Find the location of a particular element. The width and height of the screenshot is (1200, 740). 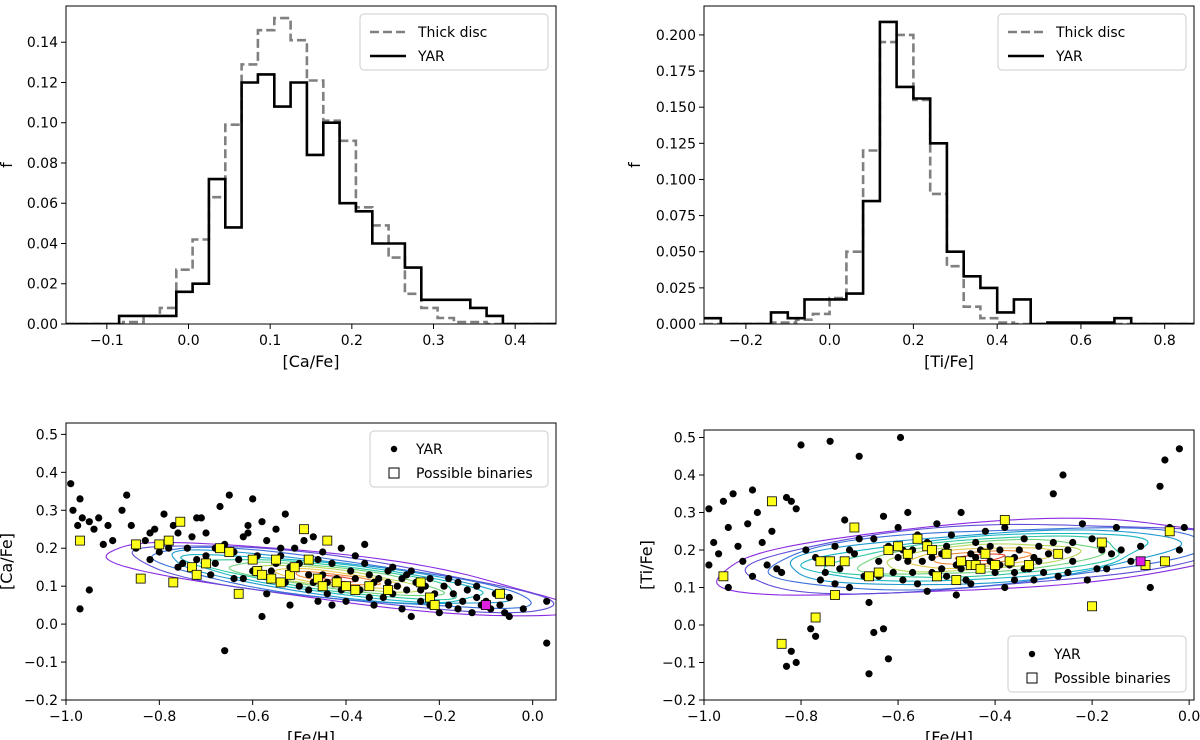

x-axis-label: [Fe/H] is located at coordinates (311, 734).